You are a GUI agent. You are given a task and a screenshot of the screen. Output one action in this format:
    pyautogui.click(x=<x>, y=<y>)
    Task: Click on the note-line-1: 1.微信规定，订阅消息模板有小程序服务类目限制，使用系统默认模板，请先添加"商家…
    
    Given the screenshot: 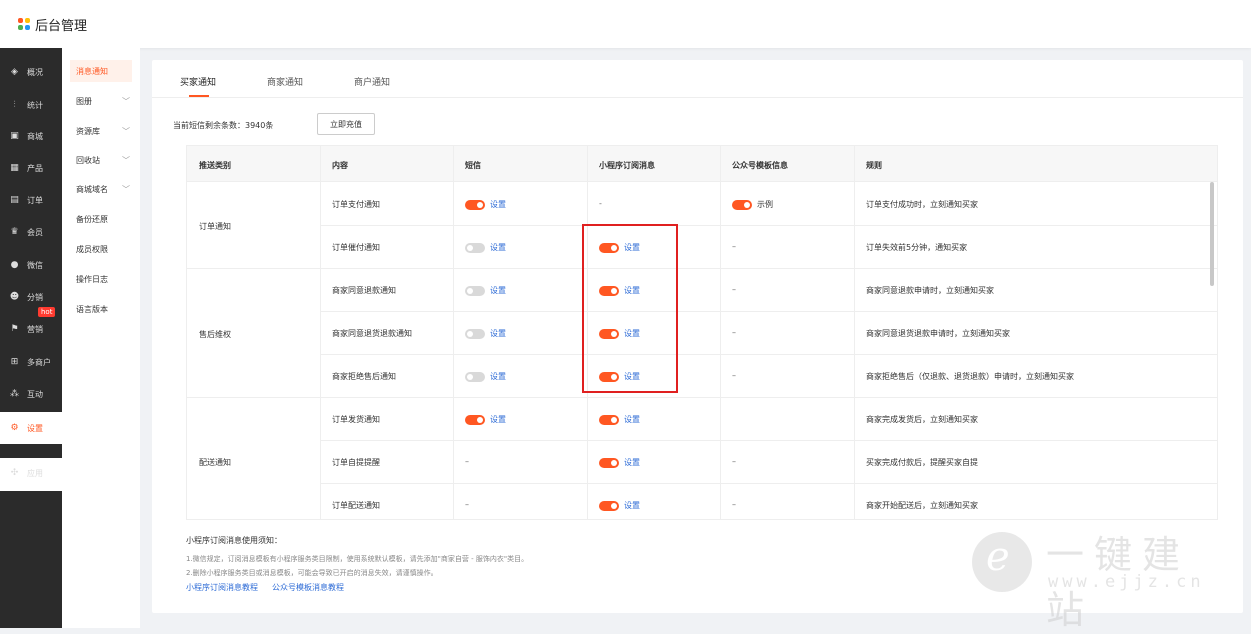 What is the action you would take?
    pyautogui.click(x=357, y=559)
    